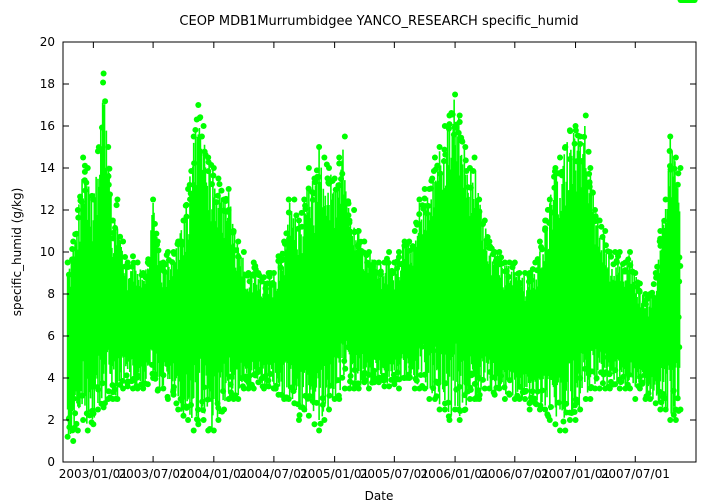  I want to click on y-tick-label: 8, so click(51, 294).